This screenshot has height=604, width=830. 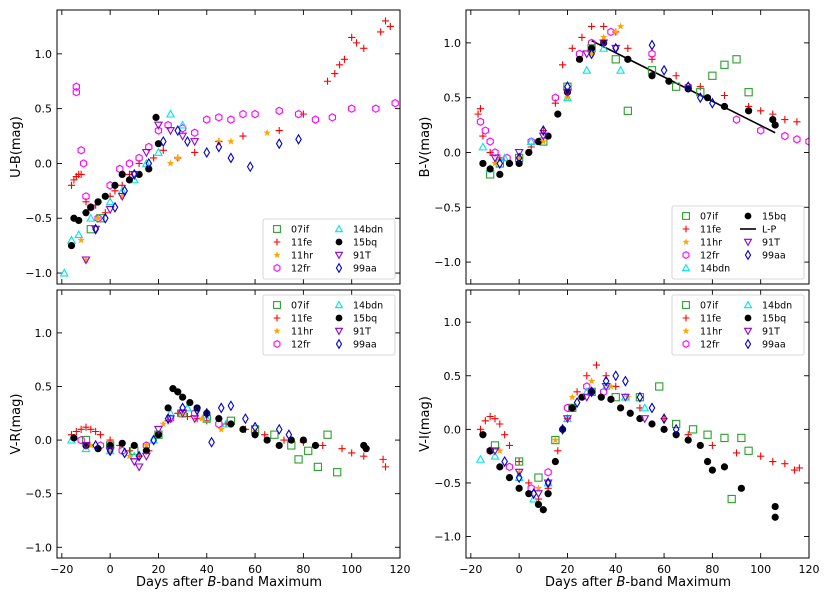 What do you see at coordinates (123, 193) in the screenshot?
I see `series-14bdn` at bounding box center [123, 193].